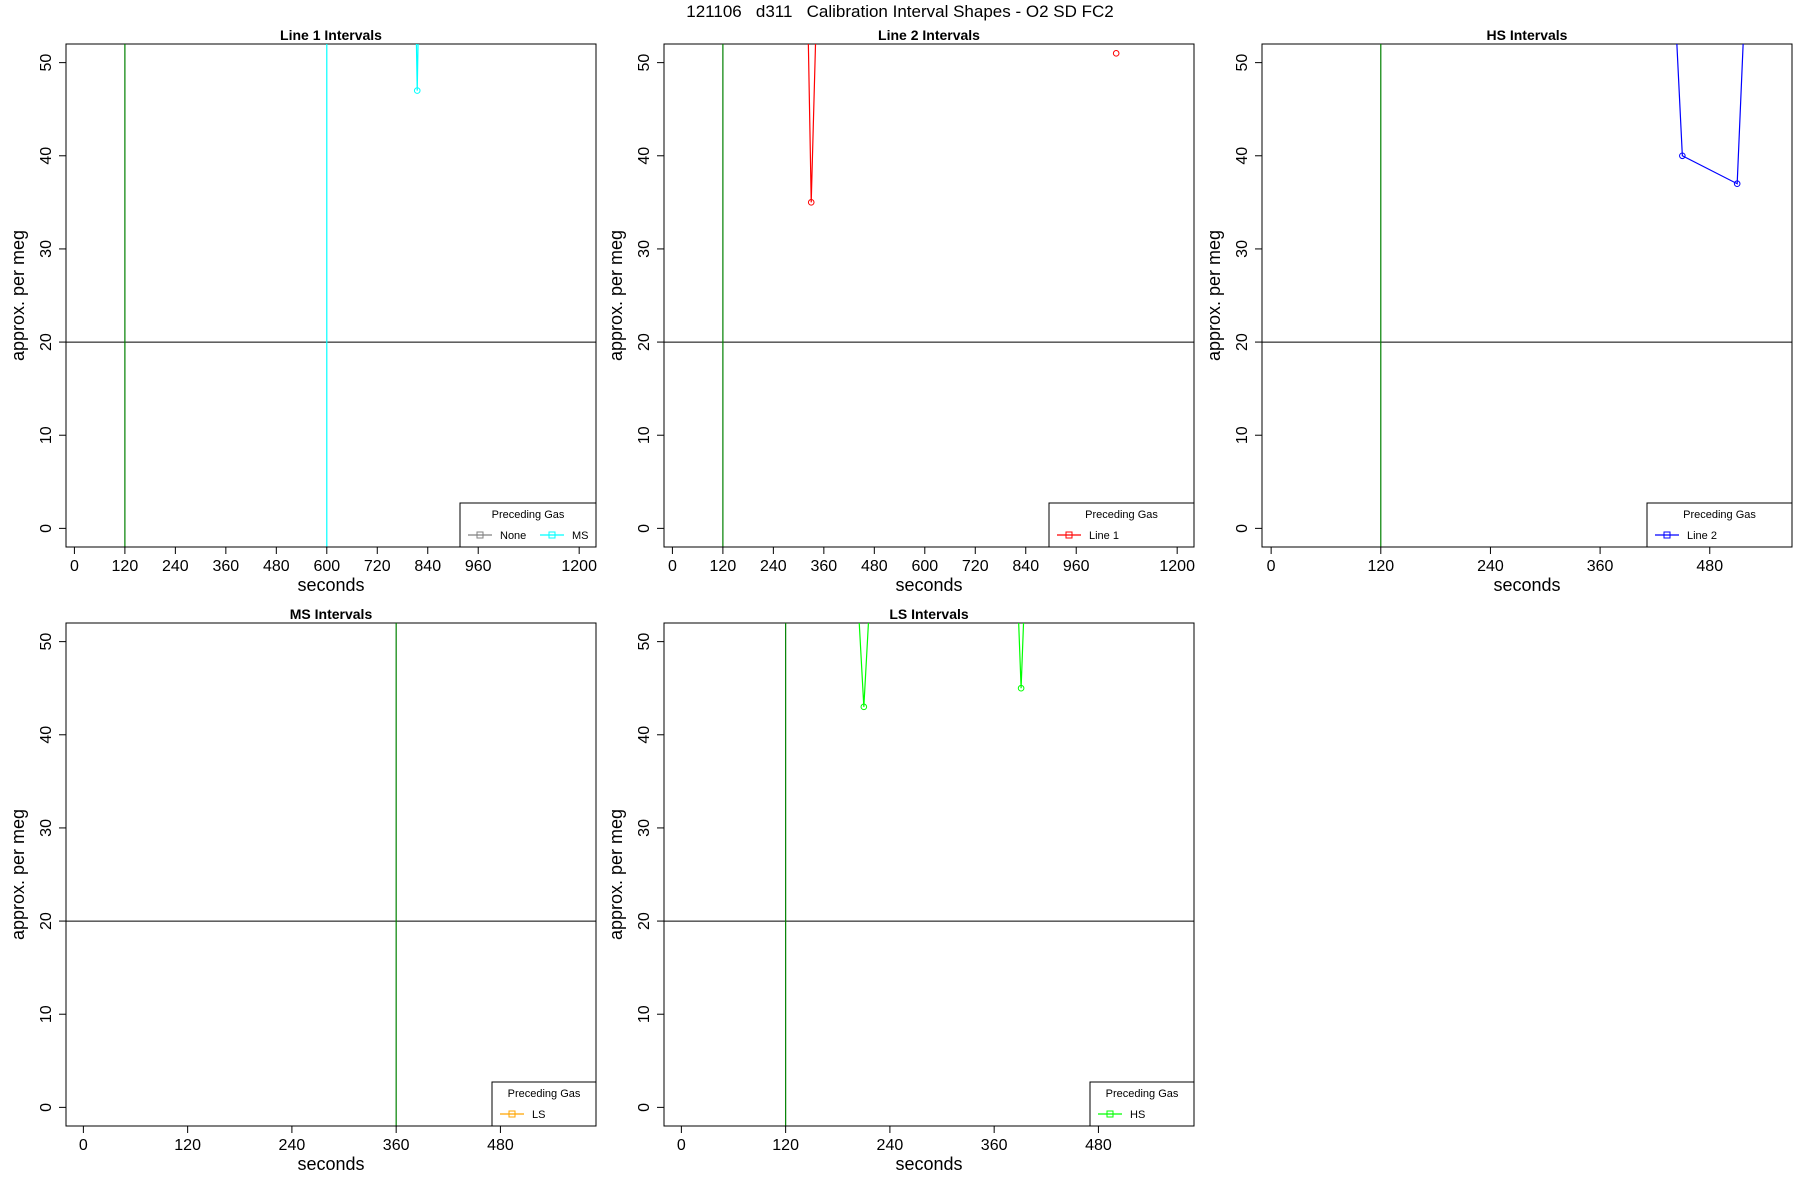 This screenshot has width=1800, height=1200. I want to click on panel-title: HS Intervals, so click(1527, 35).